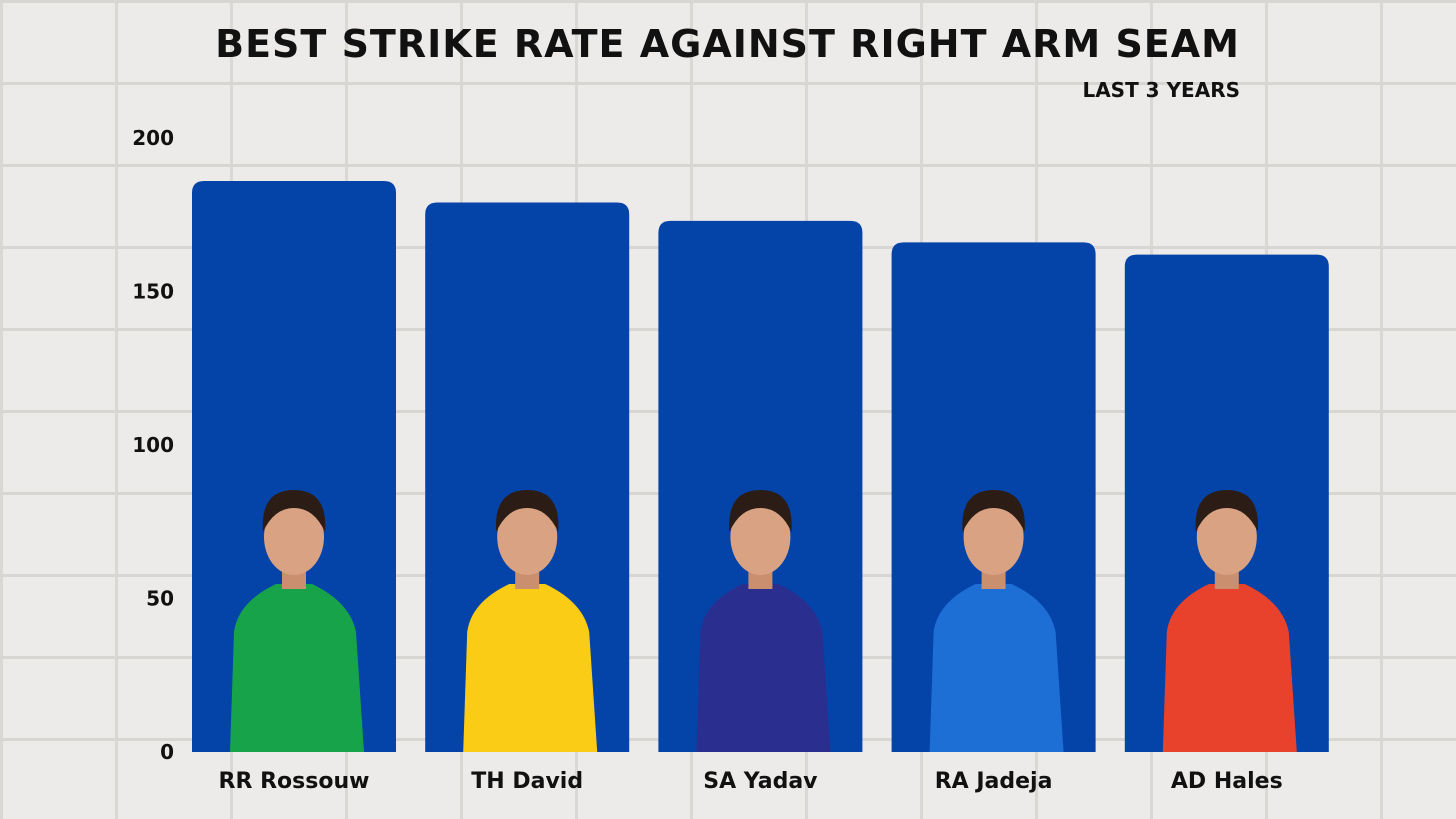  What do you see at coordinates (994, 781) in the screenshot?
I see `category-label: RA Jadeja` at bounding box center [994, 781].